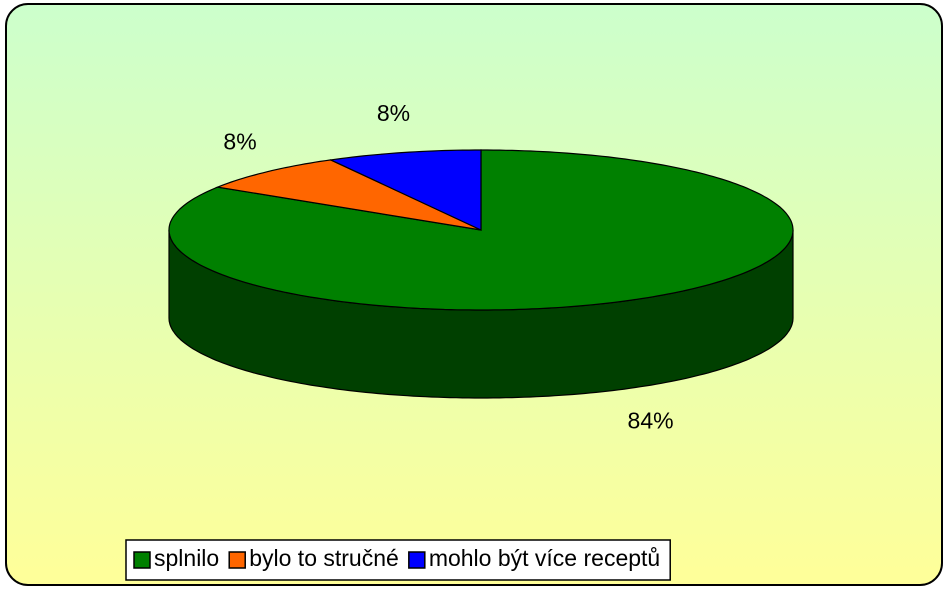  Describe the element at coordinates (186, 558) in the screenshot. I see `legend-label: splnilo` at that location.